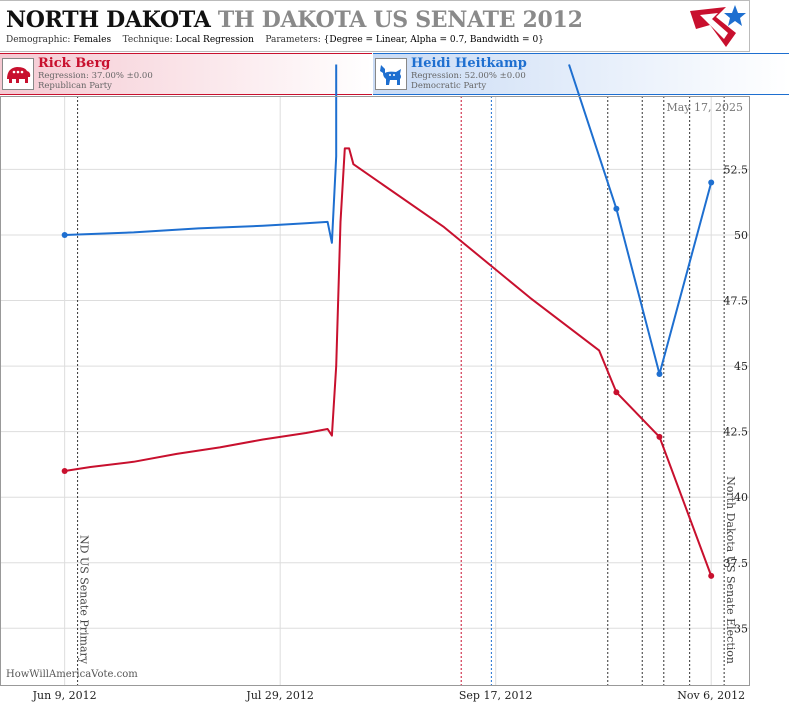 The height and width of the screenshot is (704, 789). I want to click on y-tick-label: 47.5, so click(736, 301).